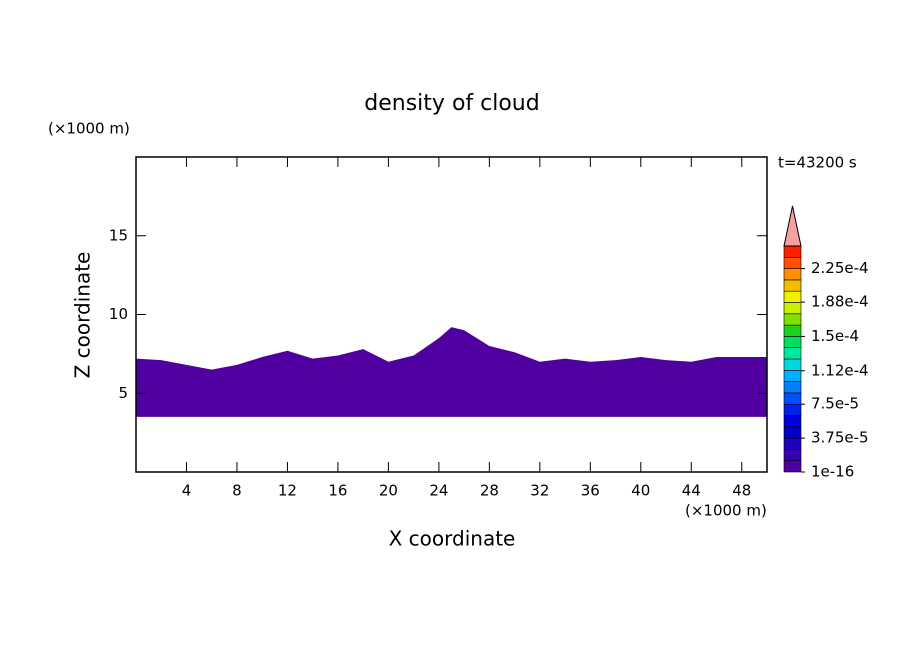 The width and height of the screenshot is (904, 654). What do you see at coordinates (123, 393) in the screenshot?
I see `y-tick-label: 5` at bounding box center [123, 393].